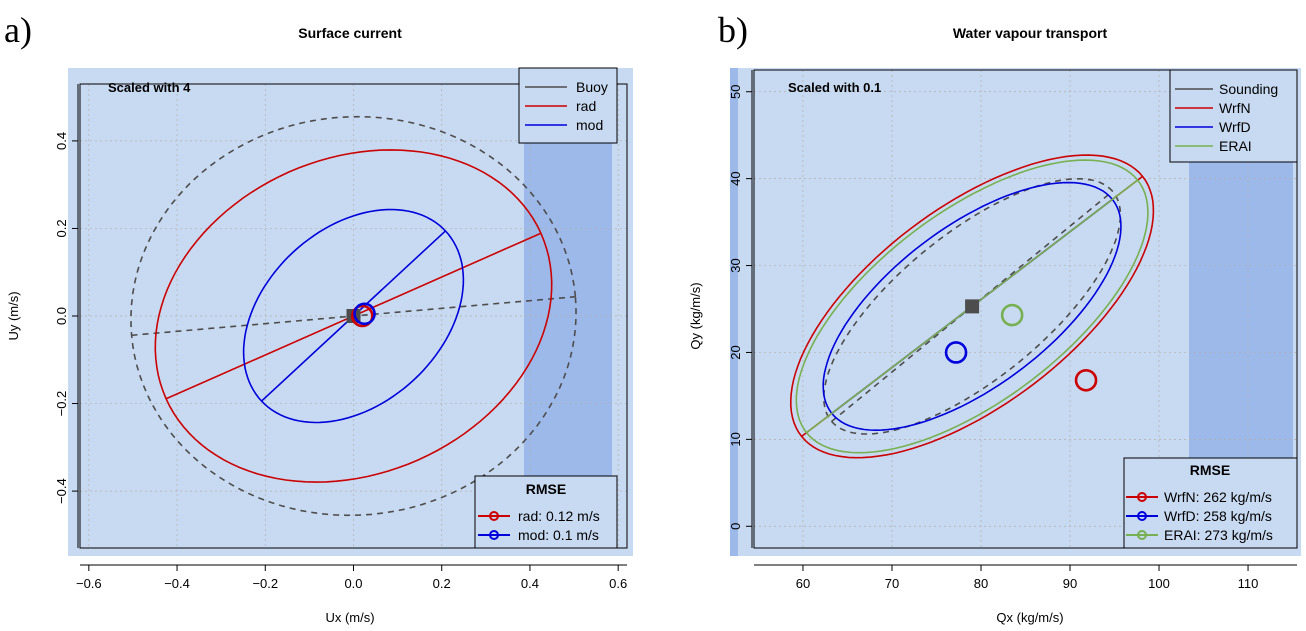  I want to click on panel-a-legend-box, so click(568, 105).